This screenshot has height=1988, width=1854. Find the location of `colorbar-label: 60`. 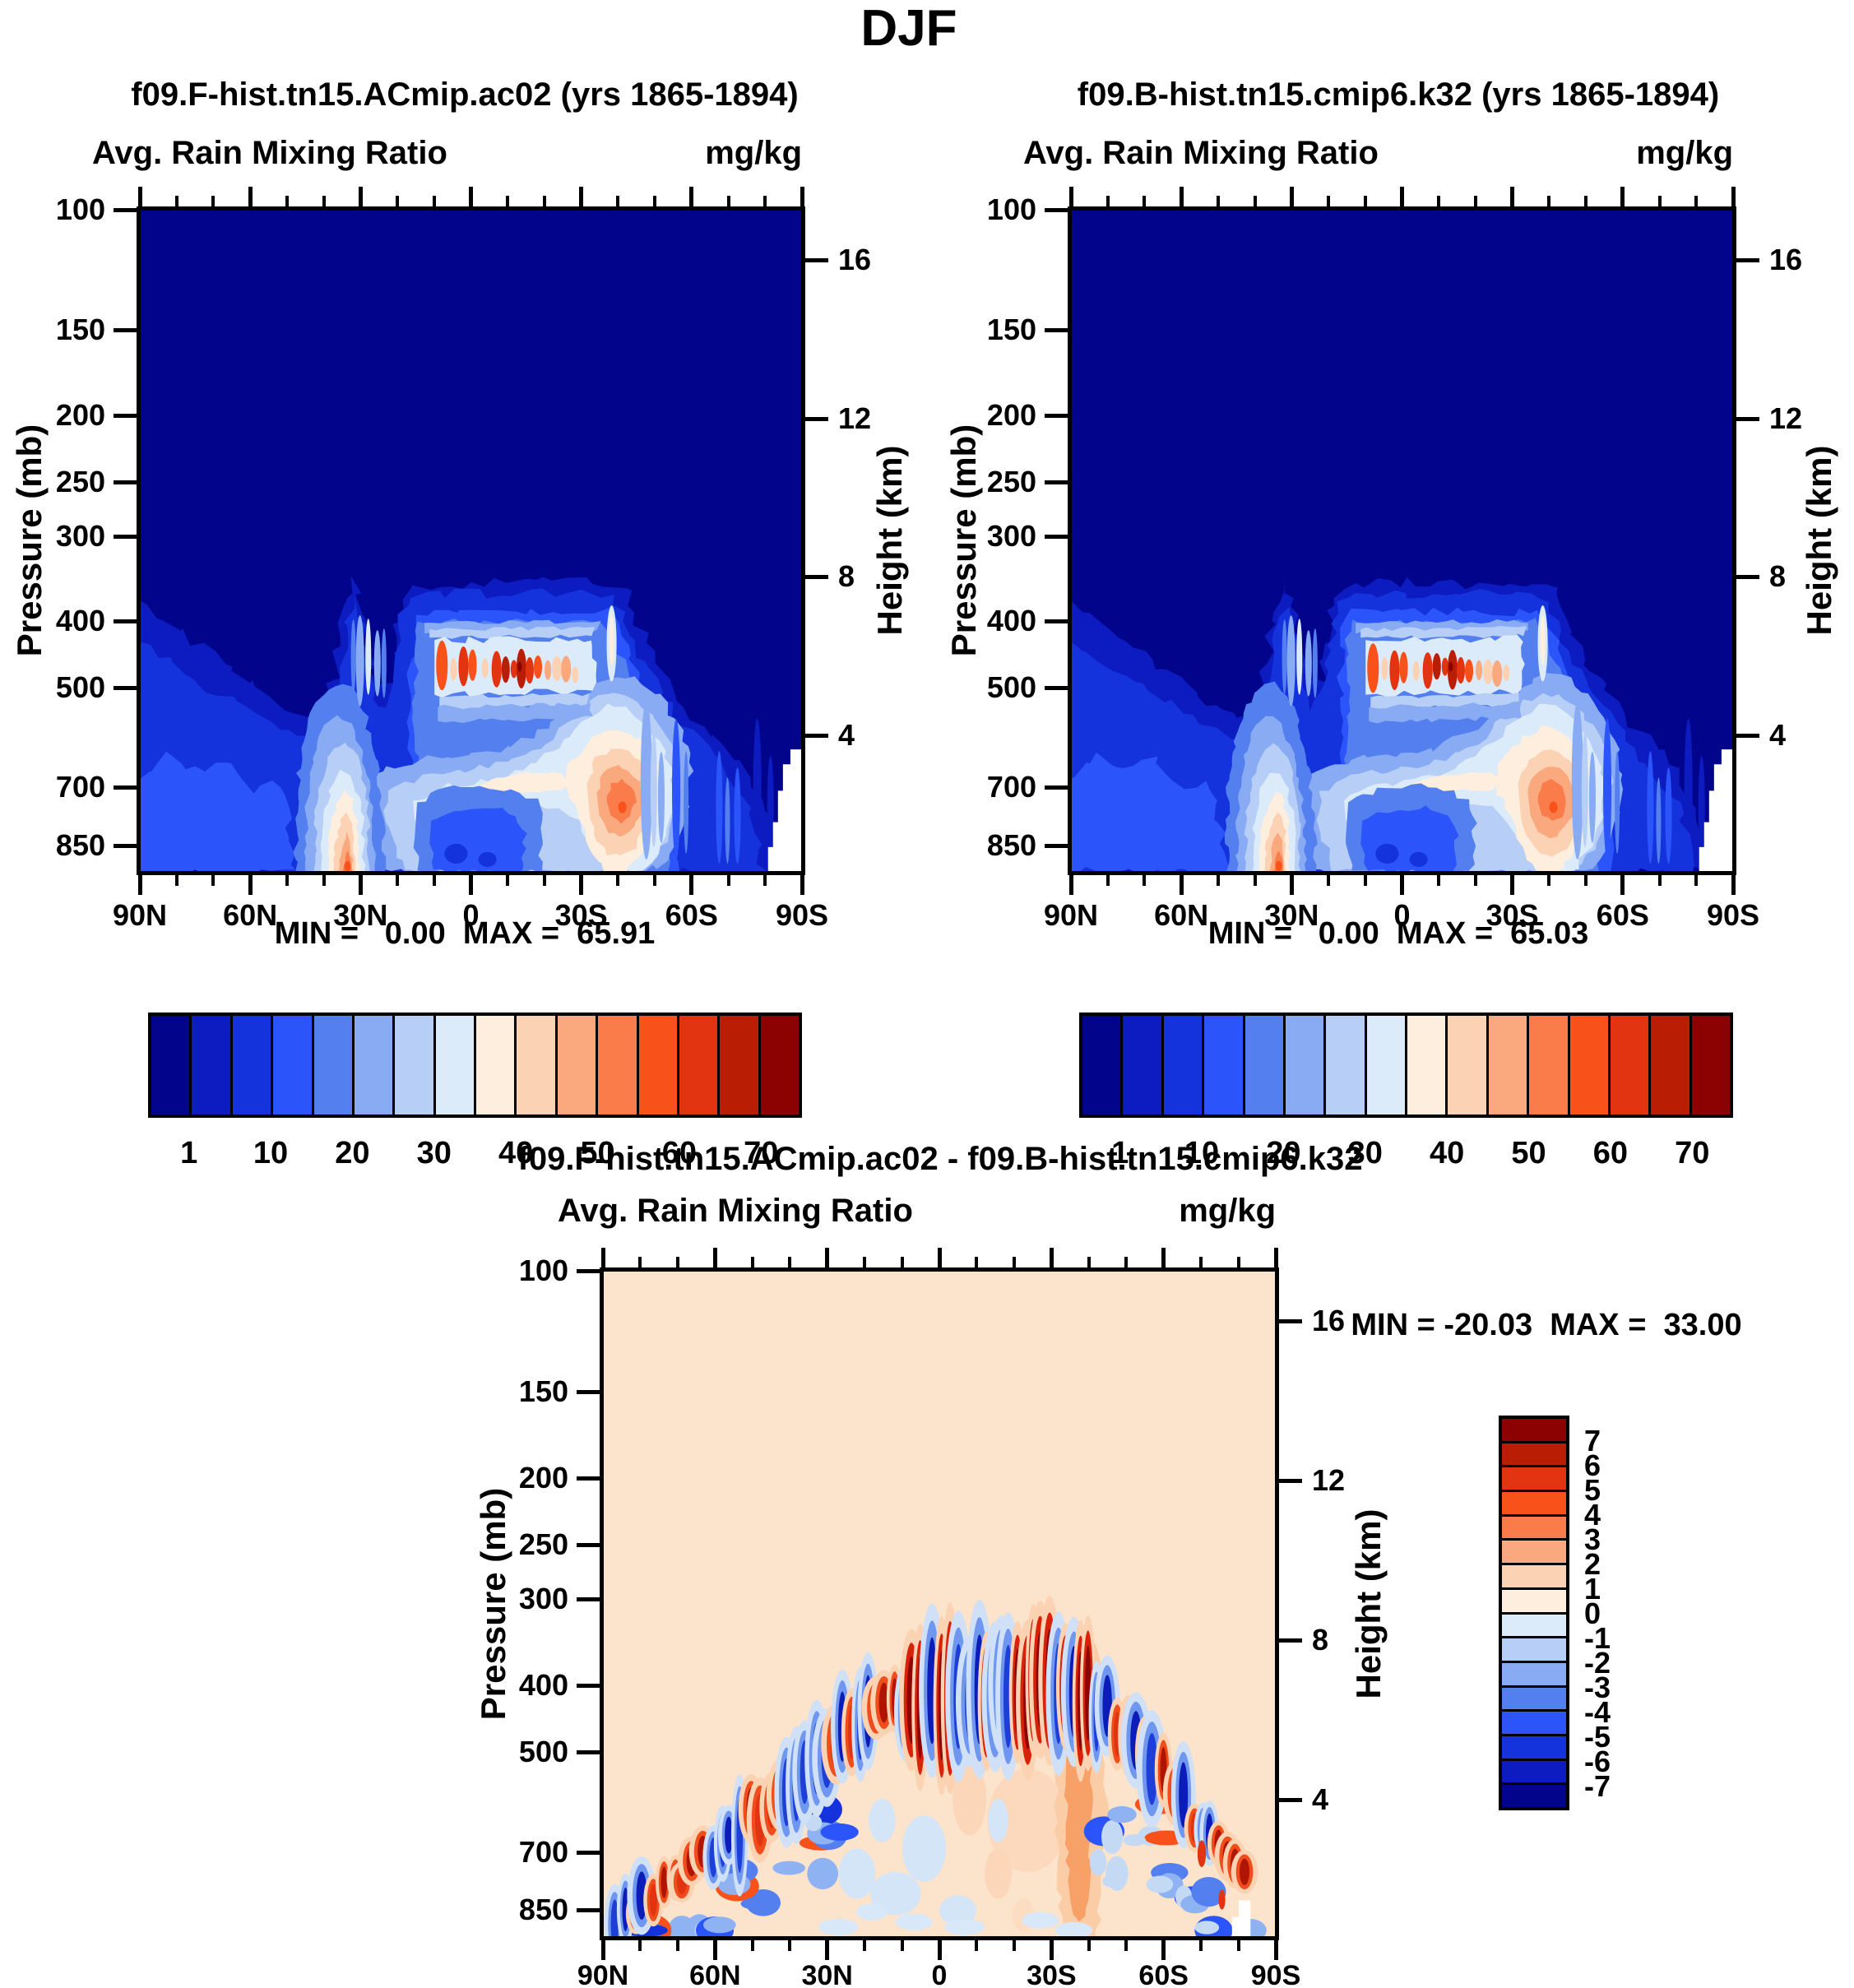

colorbar-label: 60 is located at coordinates (1610, 1153).